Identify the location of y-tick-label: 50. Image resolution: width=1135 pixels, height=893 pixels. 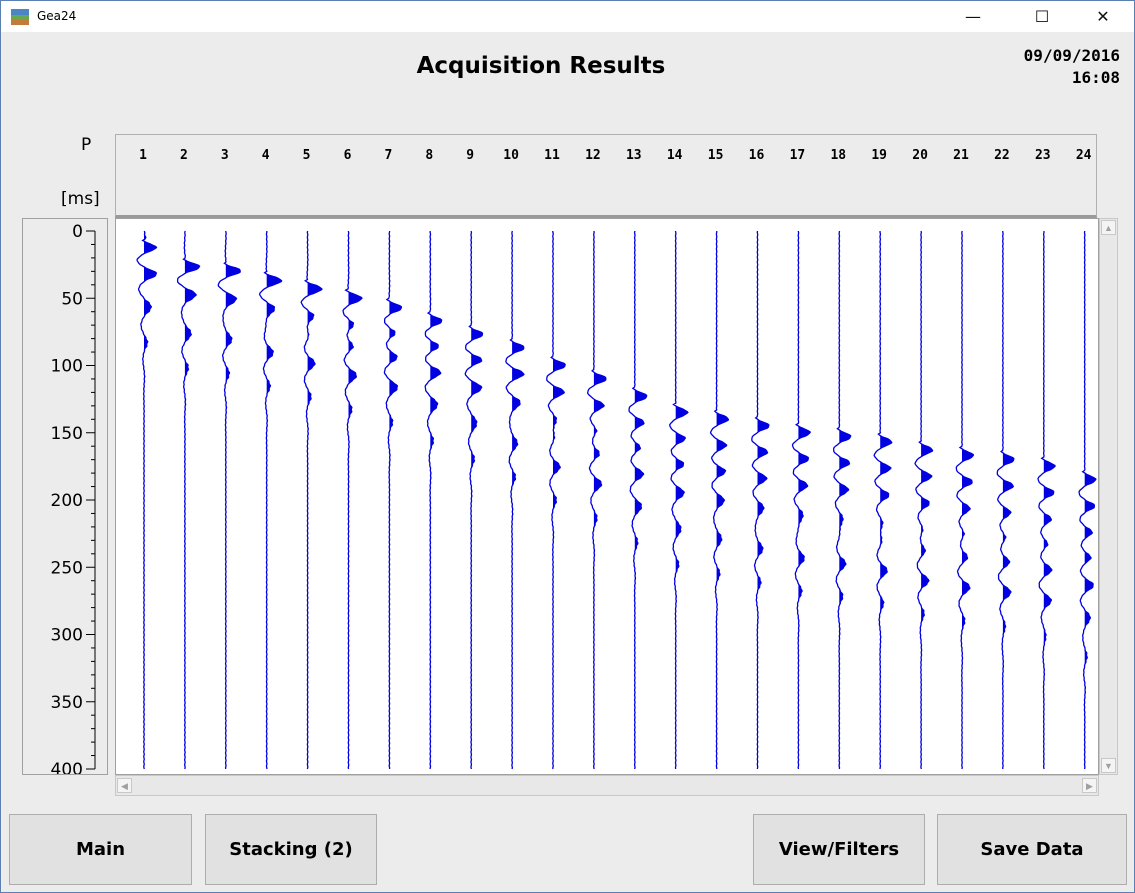
(72, 299).